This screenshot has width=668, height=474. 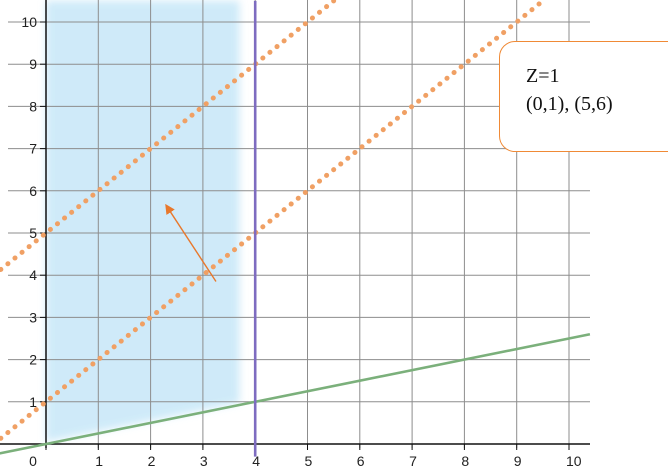 What do you see at coordinates (33, 360) in the screenshot?
I see `y-tick-label: 2` at bounding box center [33, 360].